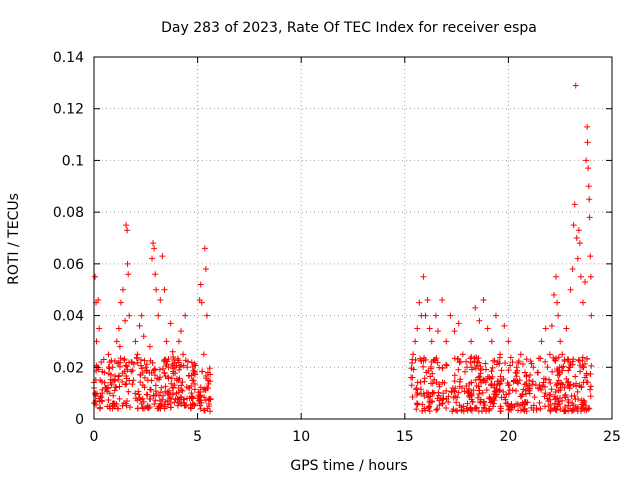 This screenshot has width=640, height=480. Describe the element at coordinates (301, 437) in the screenshot. I see `x-tick-label: 10` at that location.